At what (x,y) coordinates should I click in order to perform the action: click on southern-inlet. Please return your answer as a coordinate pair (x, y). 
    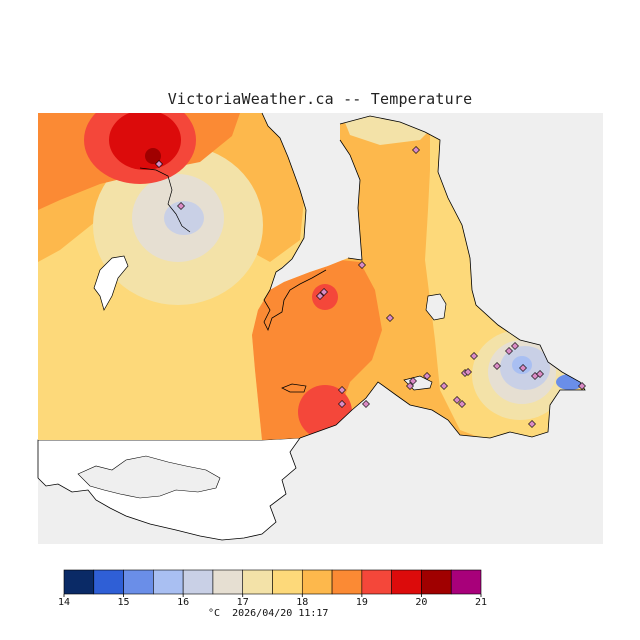
    Looking at the image, I should click on (149, 477).